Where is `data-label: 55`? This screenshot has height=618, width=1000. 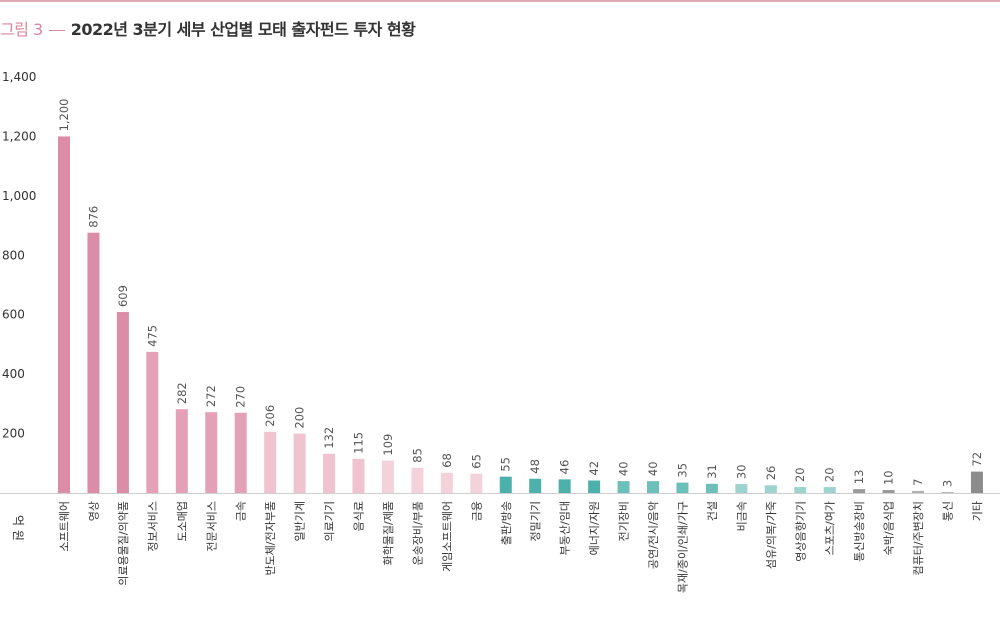 data-label: 55 is located at coordinates (506, 464).